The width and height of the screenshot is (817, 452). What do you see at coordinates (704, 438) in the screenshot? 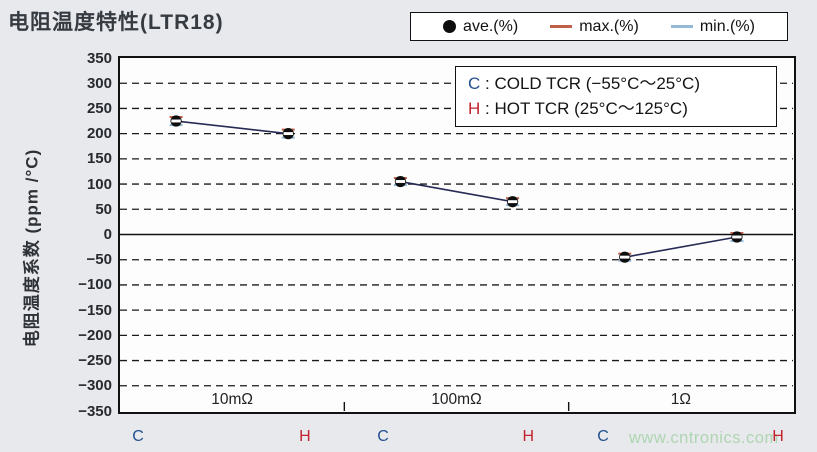
I see `watermark: www.cntronics.com` at bounding box center [704, 438].